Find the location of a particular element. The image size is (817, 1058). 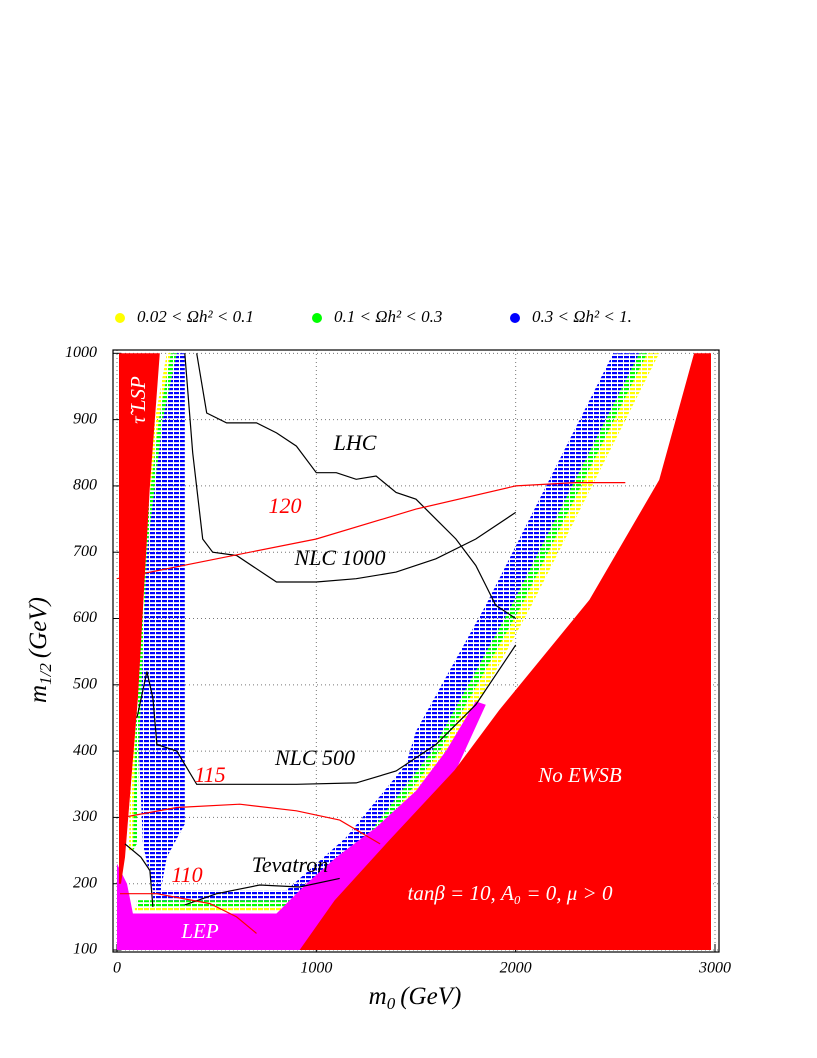

x-tick-label: 2000 is located at coordinates (516, 968).